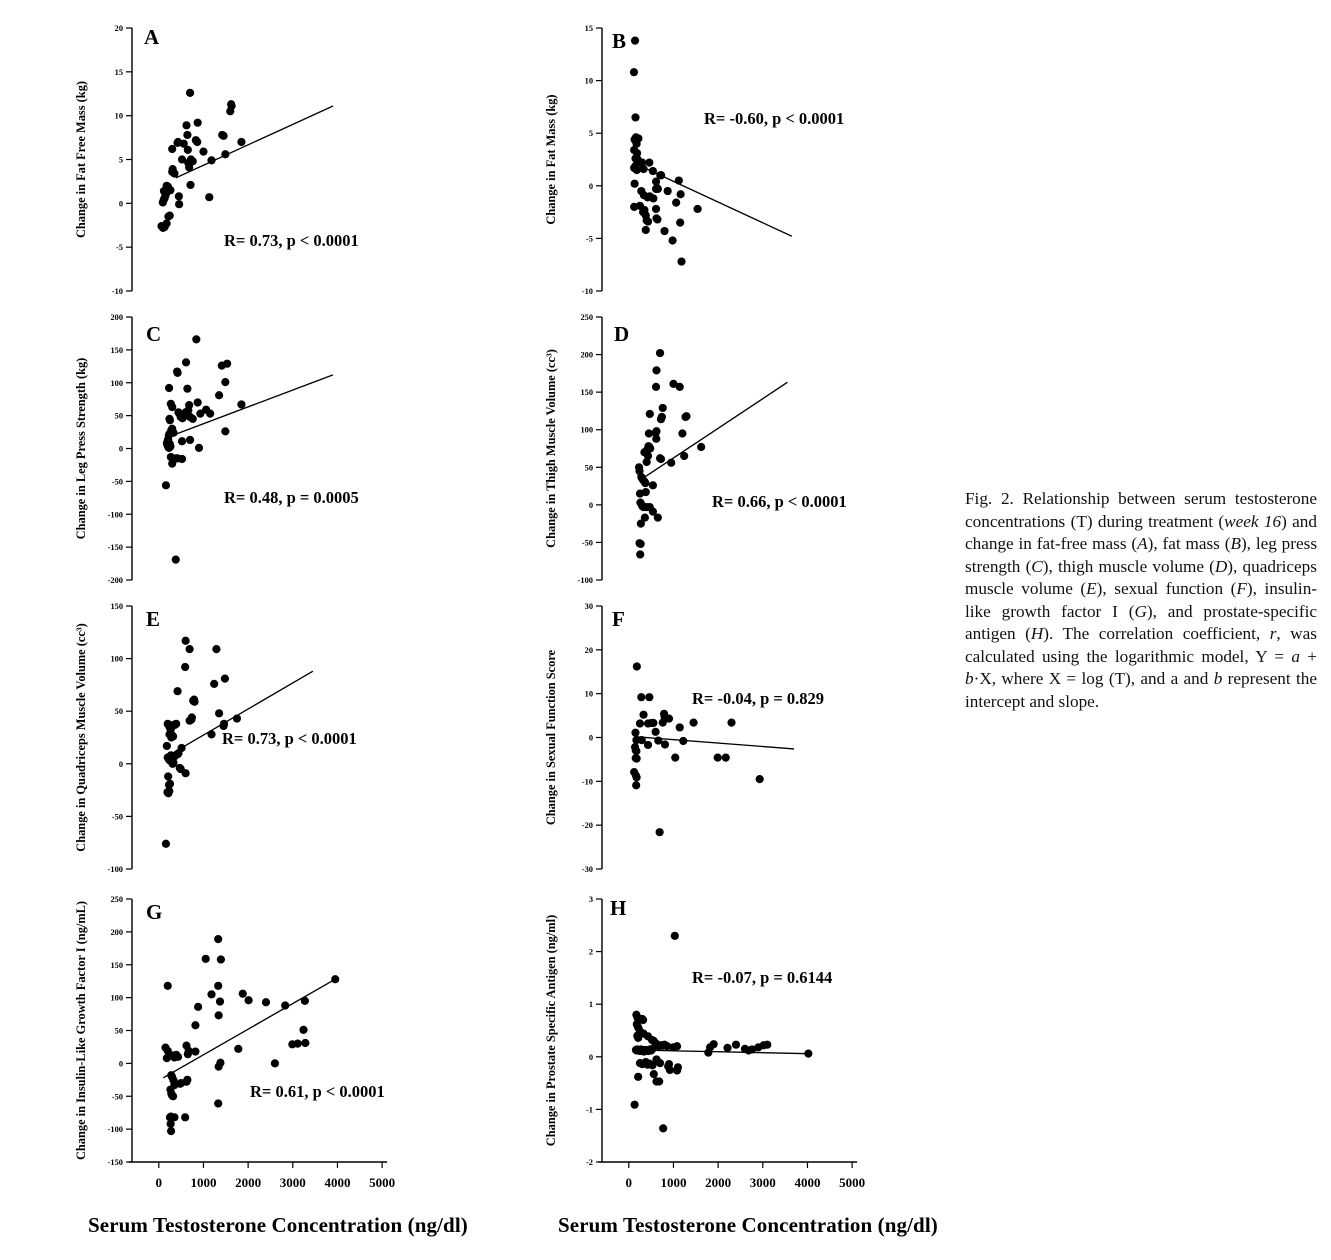 The image size is (1331, 1260). What do you see at coordinates (587, 869) in the screenshot?
I see `panel-F-y-tick-label: -30` at bounding box center [587, 869].